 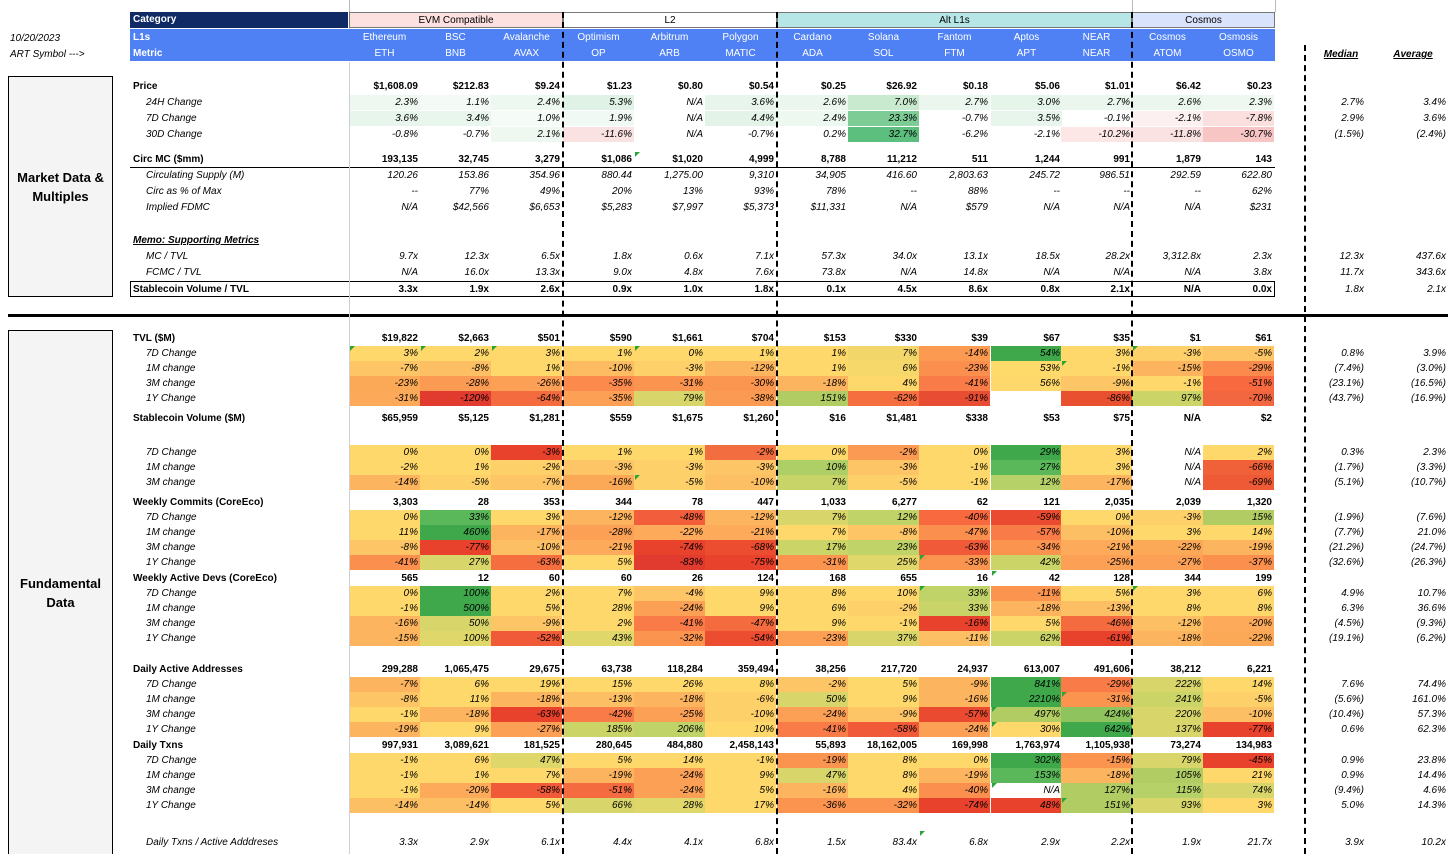 What do you see at coordinates (883, 37) in the screenshot?
I see `chain-name: Solana` at bounding box center [883, 37].